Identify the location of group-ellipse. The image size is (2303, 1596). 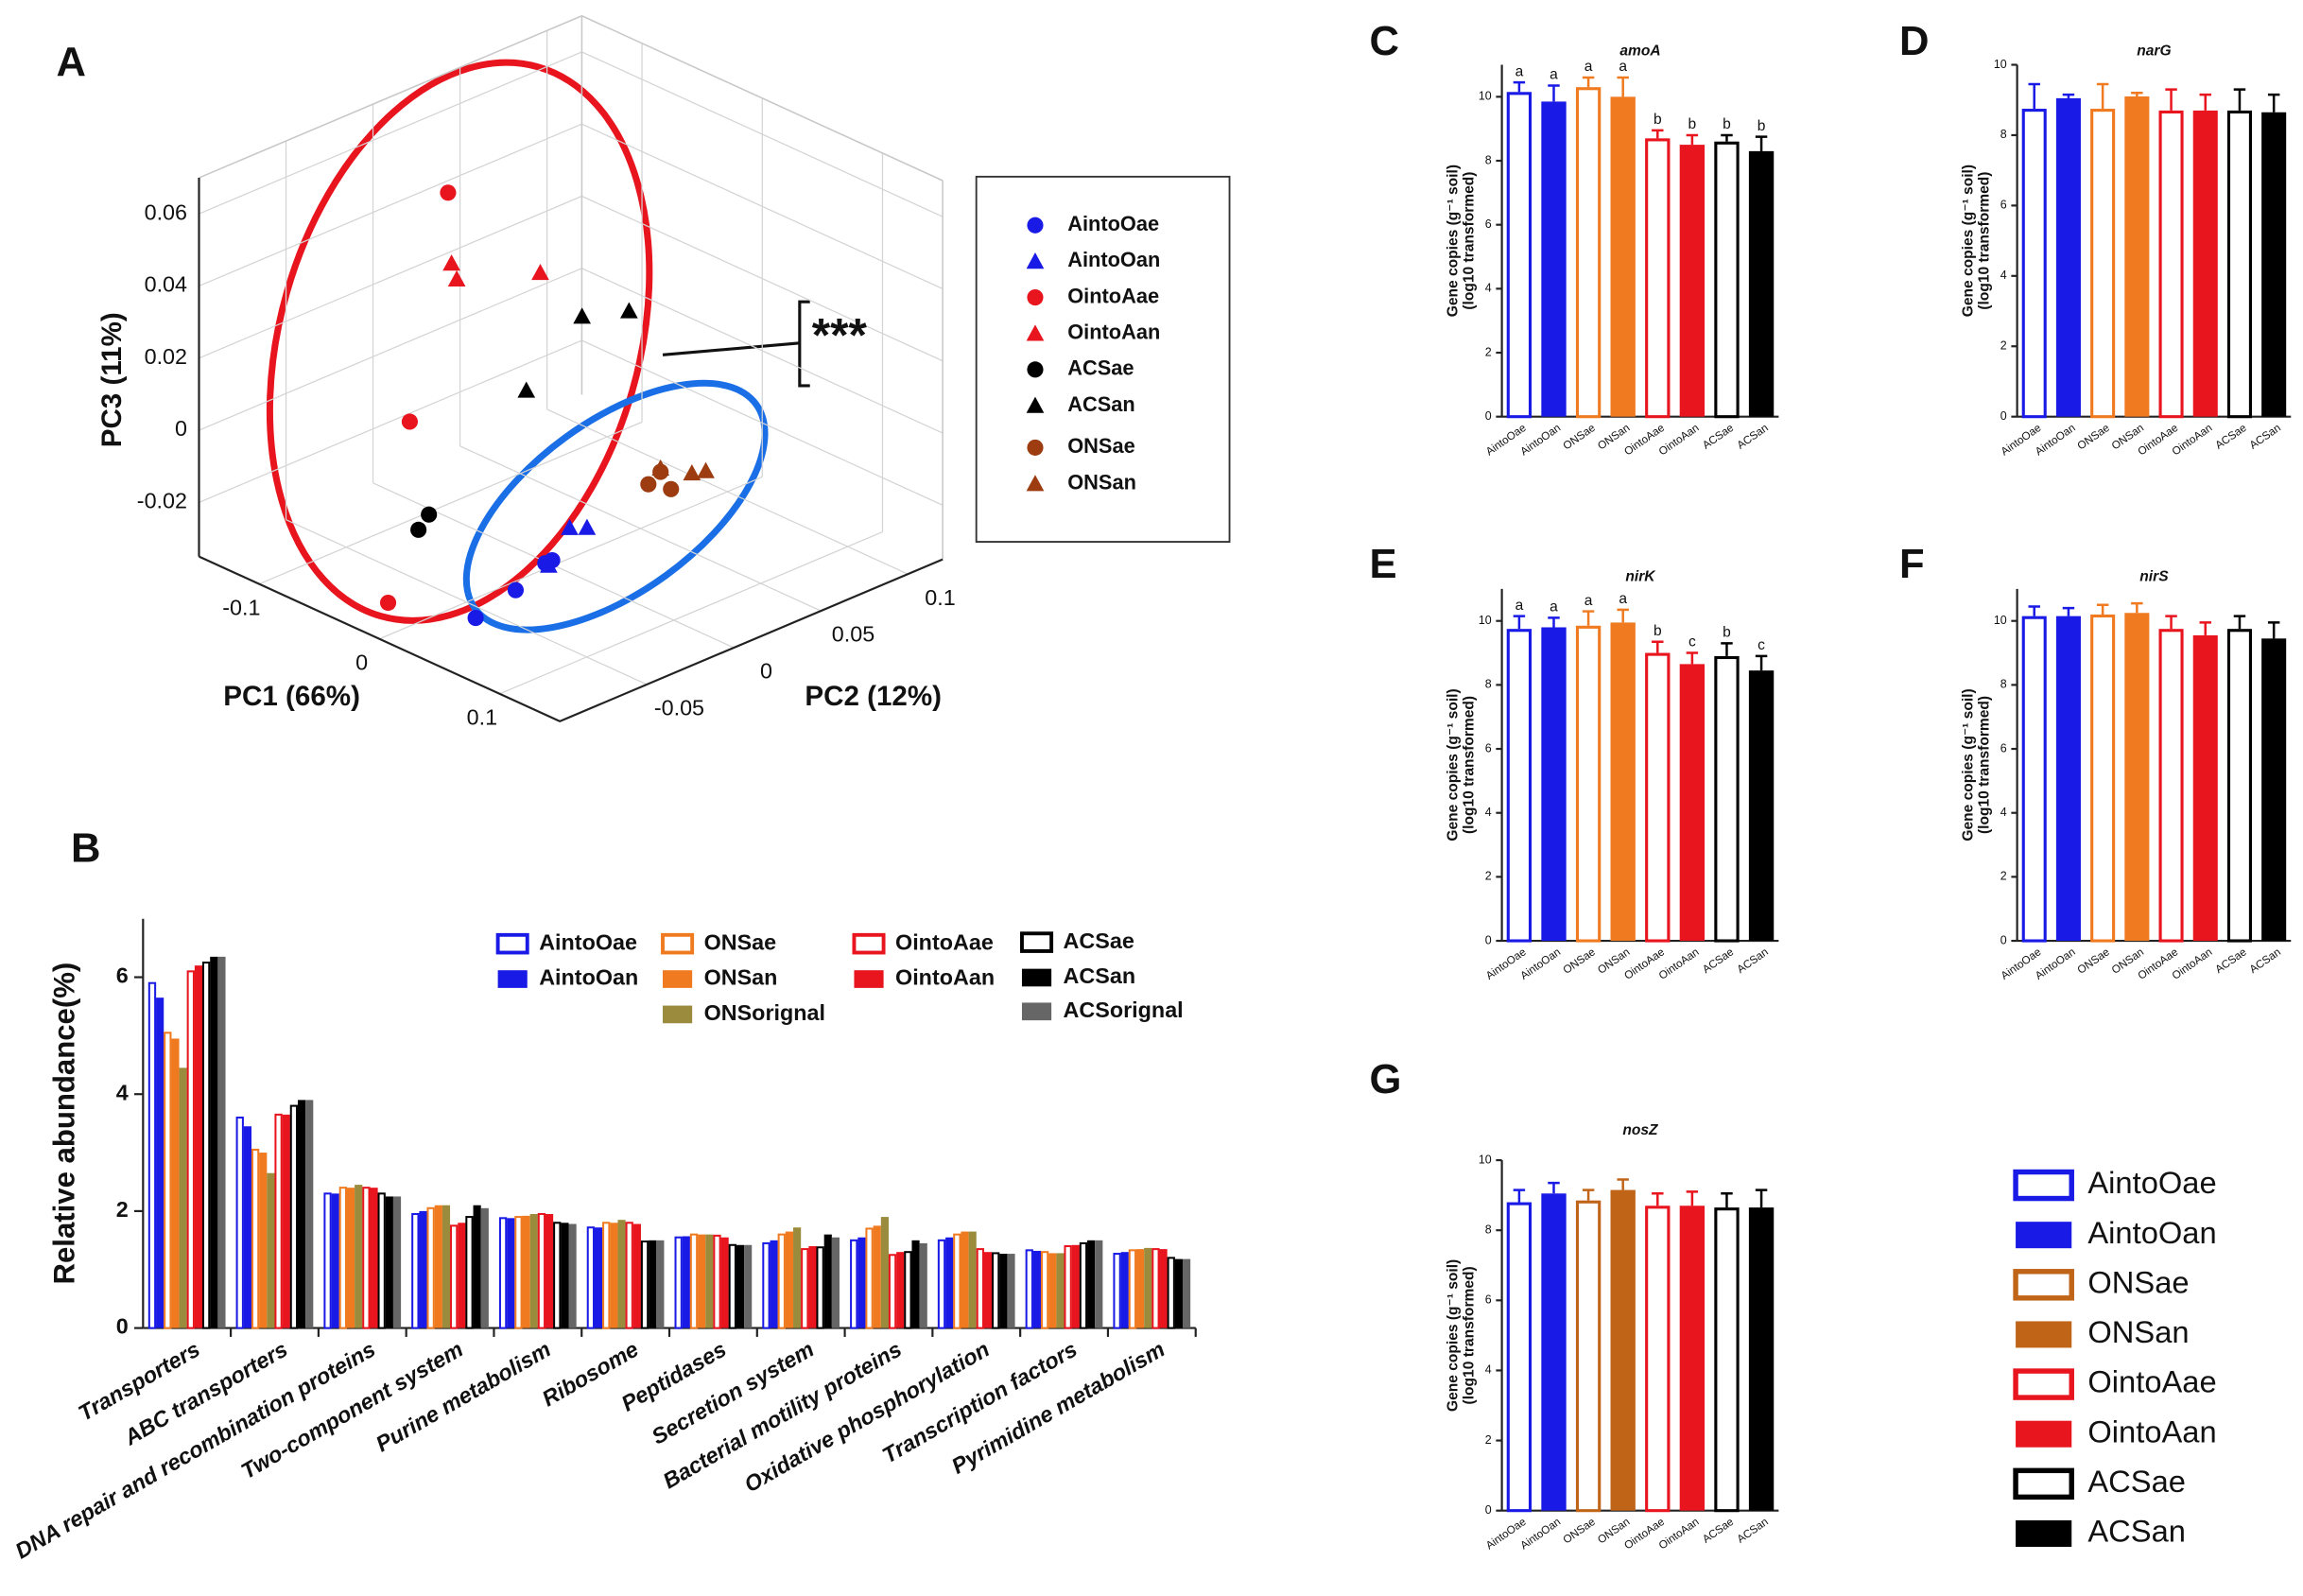
(460, 342).